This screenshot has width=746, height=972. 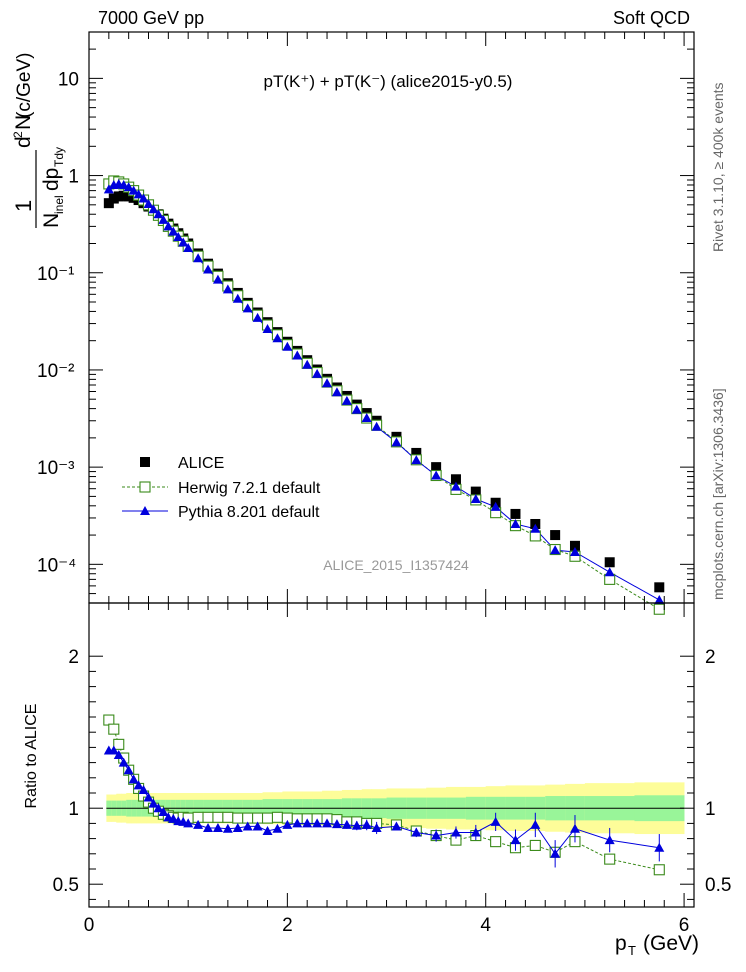 What do you see at coordinates (287, 925) in the screenshot?
I see `x-tick-label: 2` at bounding box center [287, 925].